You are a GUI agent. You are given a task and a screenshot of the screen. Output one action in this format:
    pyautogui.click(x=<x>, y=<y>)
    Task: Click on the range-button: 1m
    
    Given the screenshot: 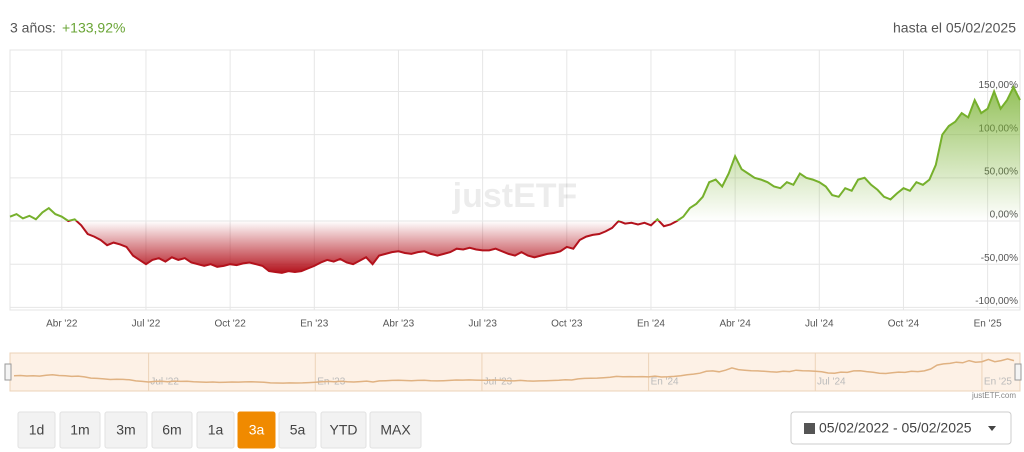 What is the action you would take?
    pyautogui.click(x=80, y=430)
    